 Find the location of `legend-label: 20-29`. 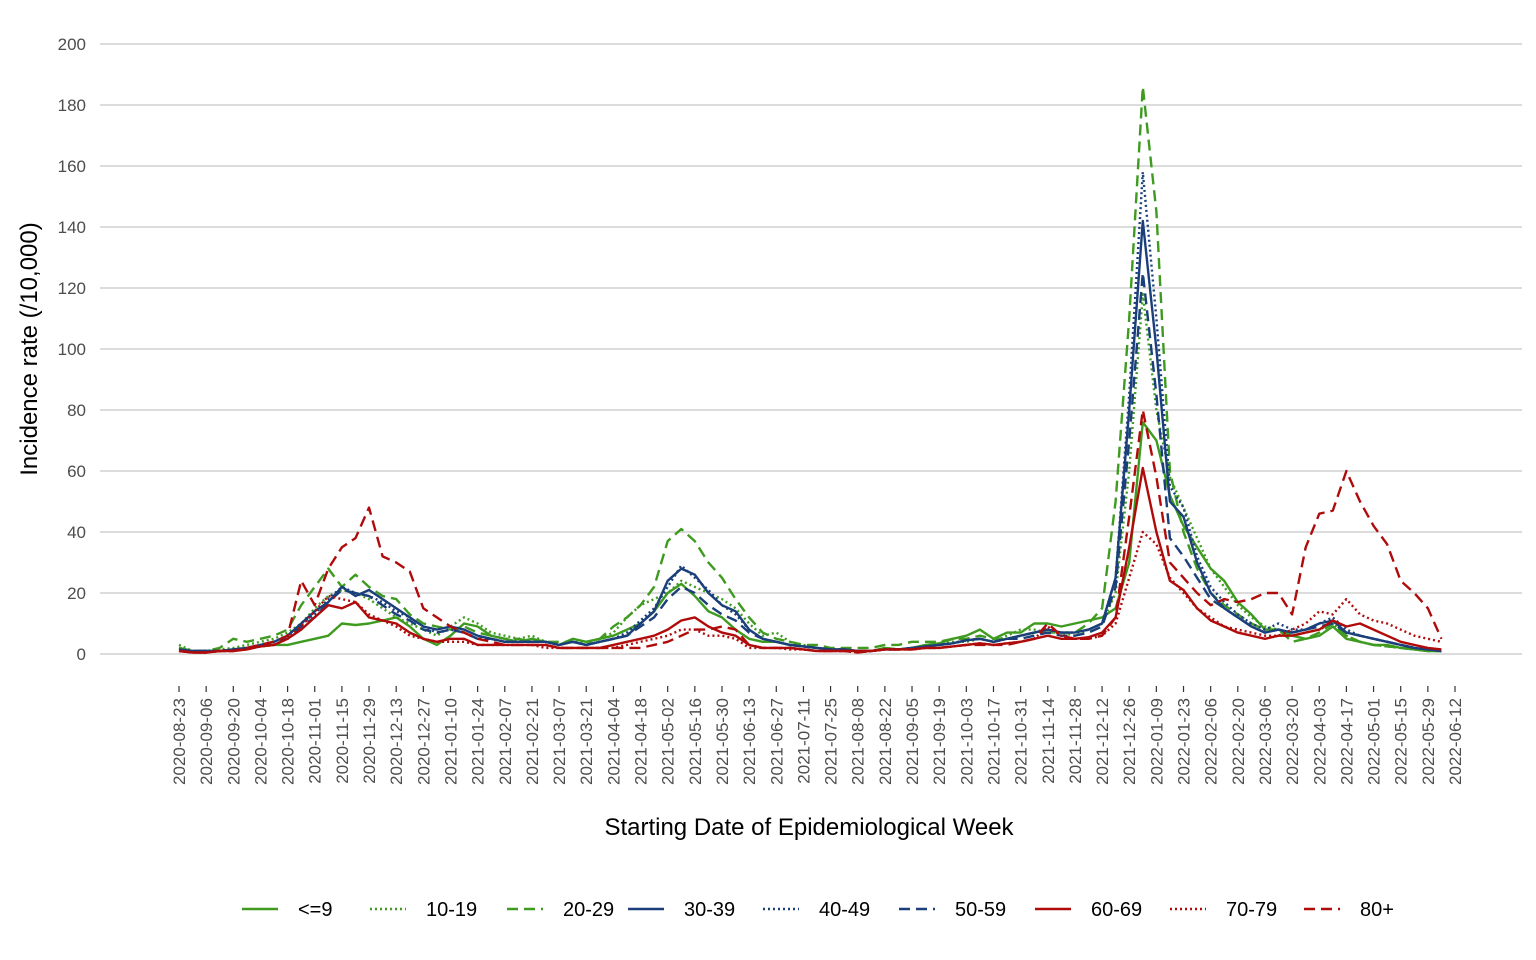

legend-label: 20-29 is located at coordinates (588, 910).